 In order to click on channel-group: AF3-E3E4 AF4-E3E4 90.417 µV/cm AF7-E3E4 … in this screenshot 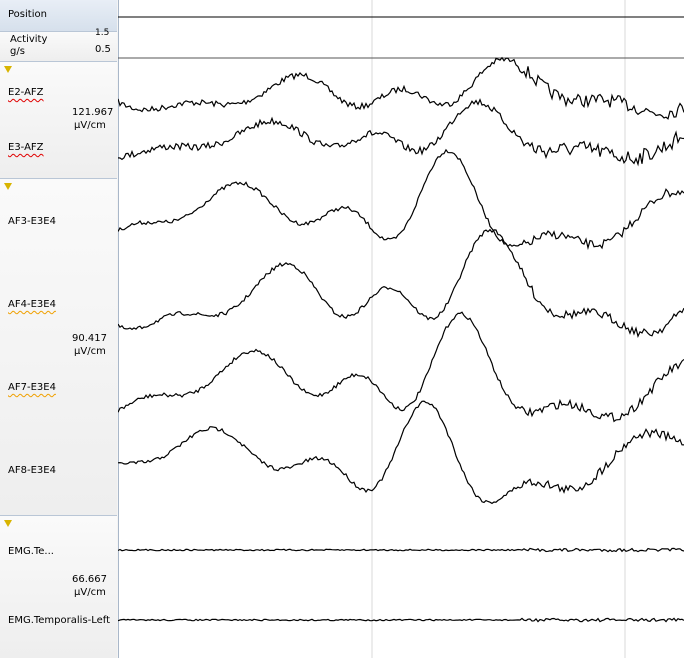, I will do `click(58, 347)`.